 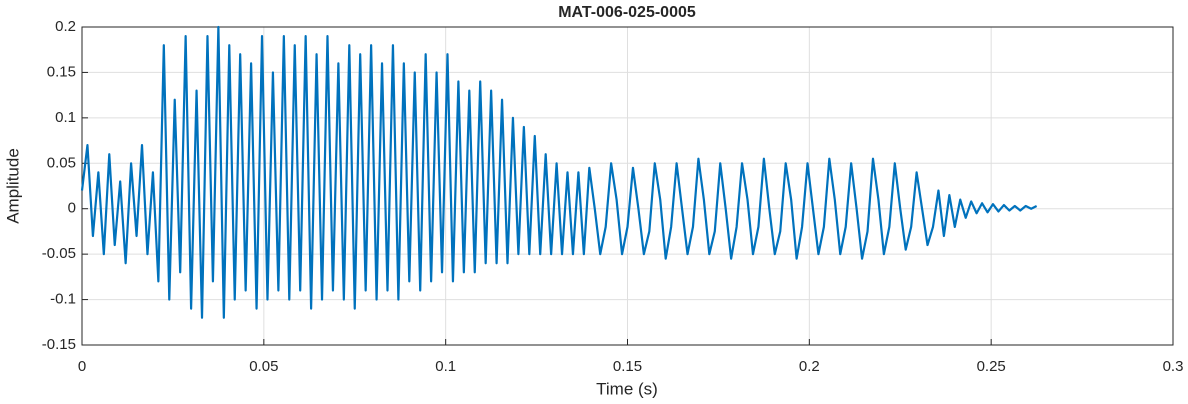 What do you see at coordinates (65, 117) in the screenshot?
I see `y-tick-label: 0.1` at bounding box center [65, 117].